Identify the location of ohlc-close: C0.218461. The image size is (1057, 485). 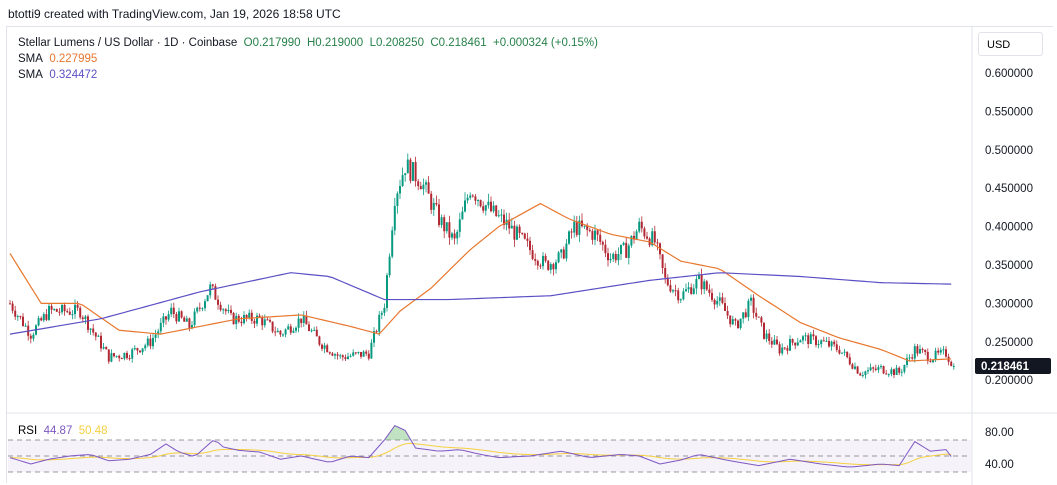
(458, 43).